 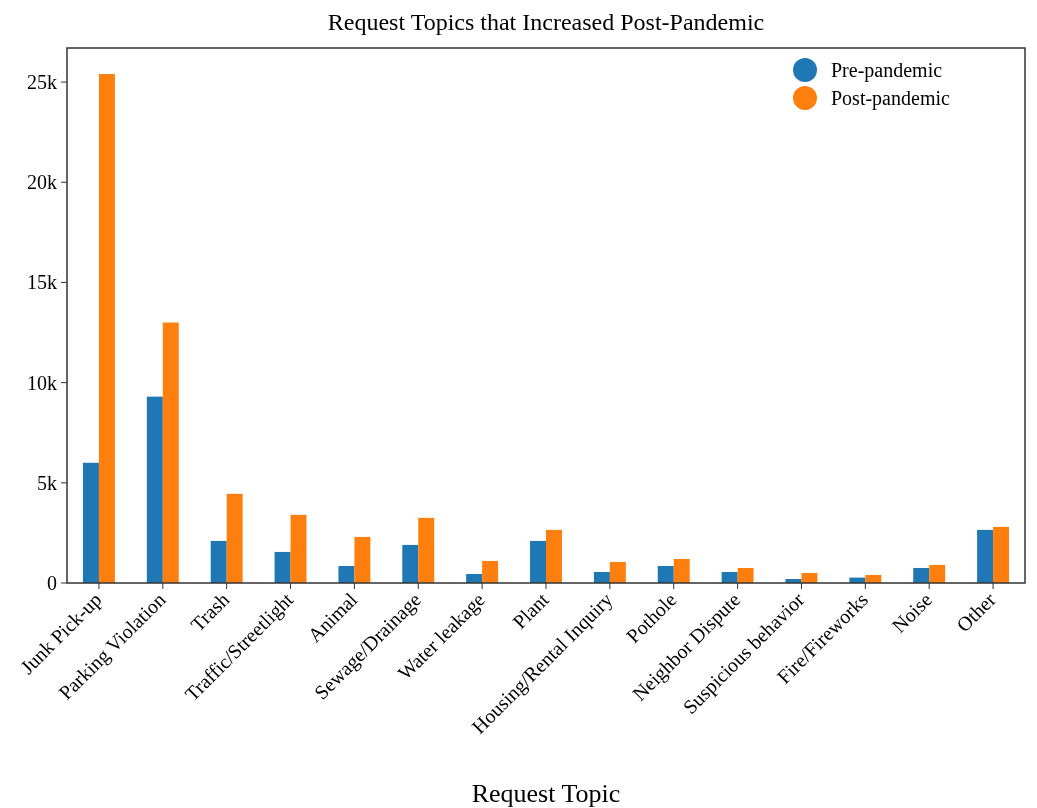 I want to click on y-tick-label: 10k, so click(x=42, y=382).